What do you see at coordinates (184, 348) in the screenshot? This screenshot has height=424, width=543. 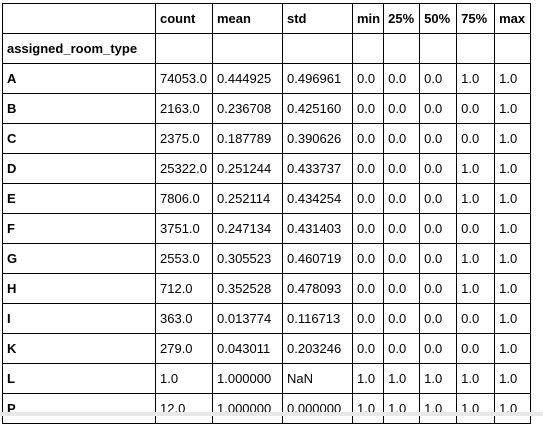 I see `table-cell: 279.0` at bounding box center [184, 348].